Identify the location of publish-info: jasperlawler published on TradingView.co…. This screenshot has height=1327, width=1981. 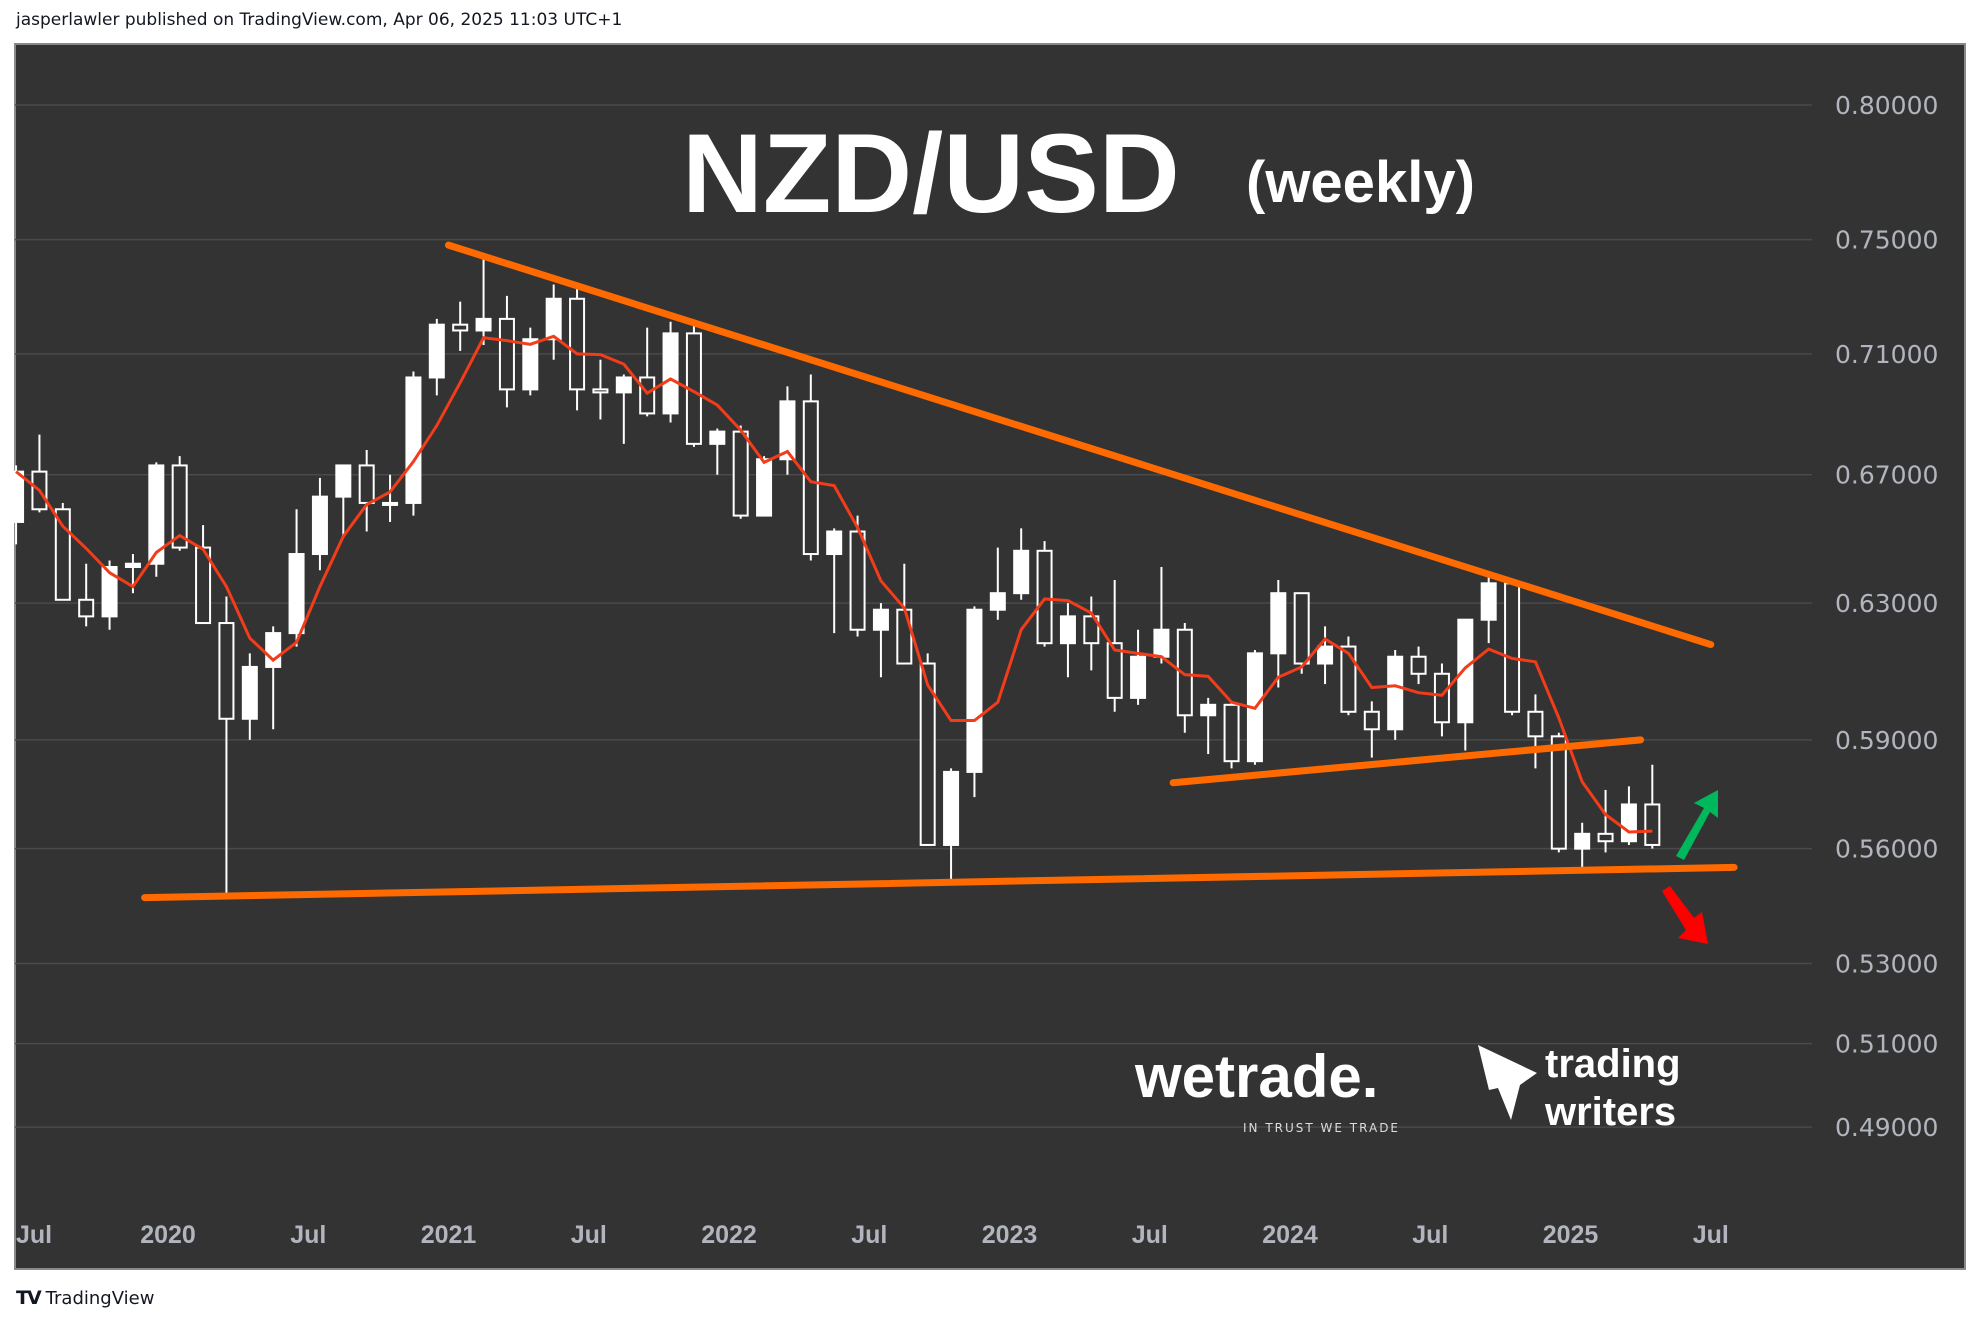
(319, 20).